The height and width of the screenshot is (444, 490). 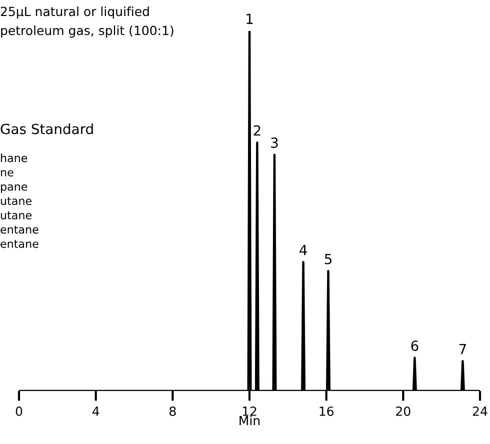 What do you see at coordinates (328, 259) in the screenshot?
I see `annotation: 5` at bounding box center [328, 259].